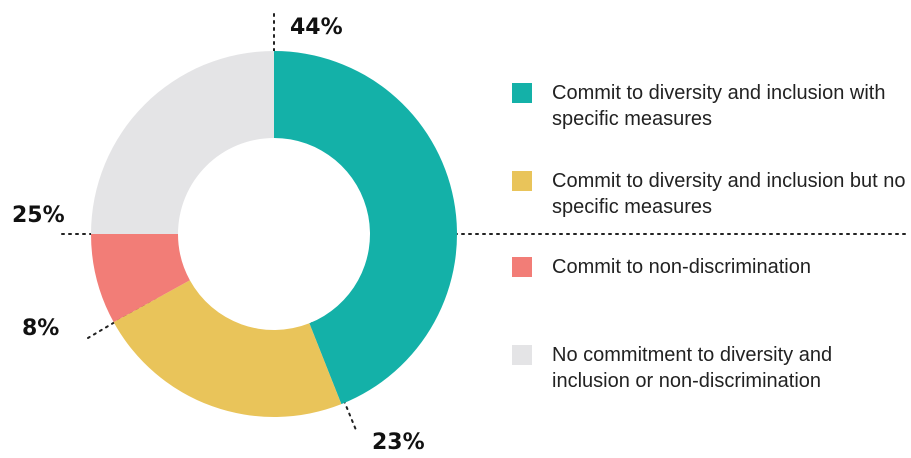 The width and height of the screenshot is (911, 458). What do you see at coordinates (316, 27) in the screenshot?
I see `pct-label-44: 44%` at bounding box center [316, 27].